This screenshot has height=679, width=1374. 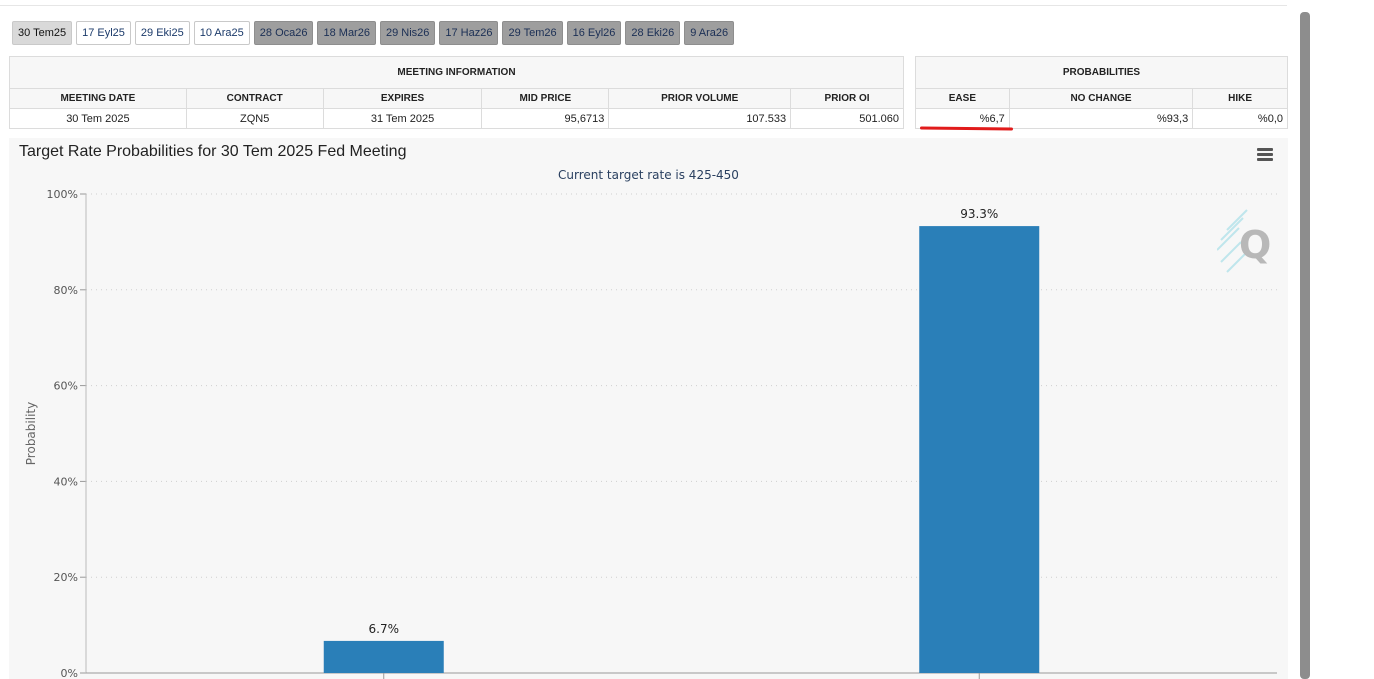 I want to click on meeting-information-heading: MEETING INFORMATION, so click(x=456, y=72).